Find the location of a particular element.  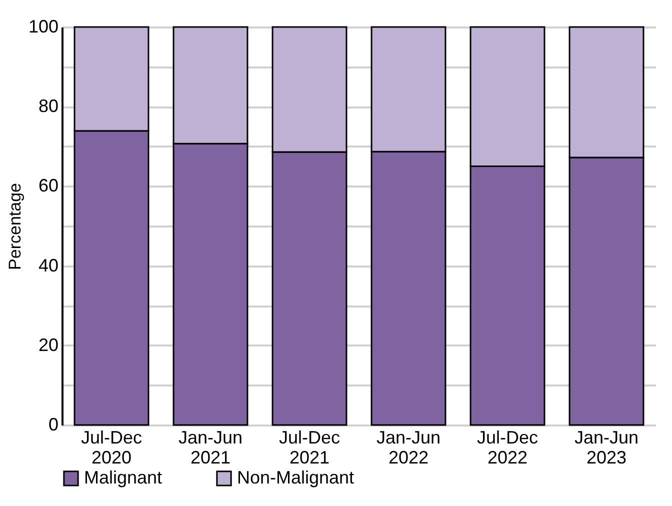

y-tick-label: 80 is located at coordinates (48, 106).